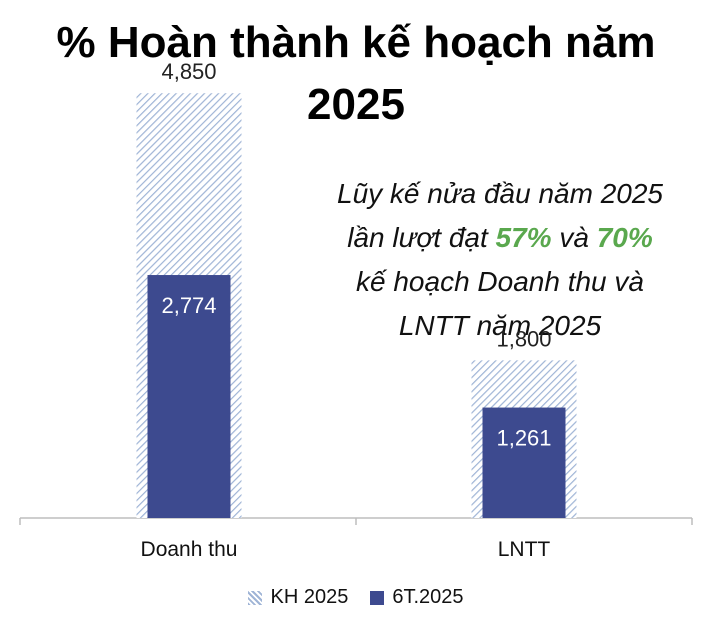 This screenshot has width=712, height=621. Describe the element at coordinates (523, 338) in the screenshot. I see `data-label-plan-1: 1,800` at that location.